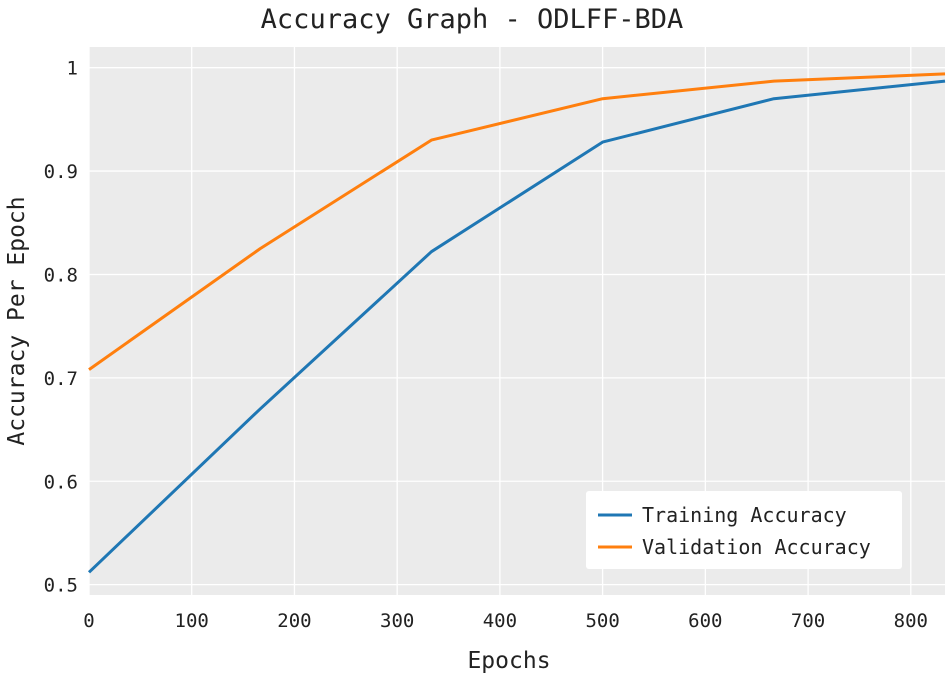 This screenshot has height=679, width=950. I want to click on y-tick-label: 0.7, so click(61, 379).